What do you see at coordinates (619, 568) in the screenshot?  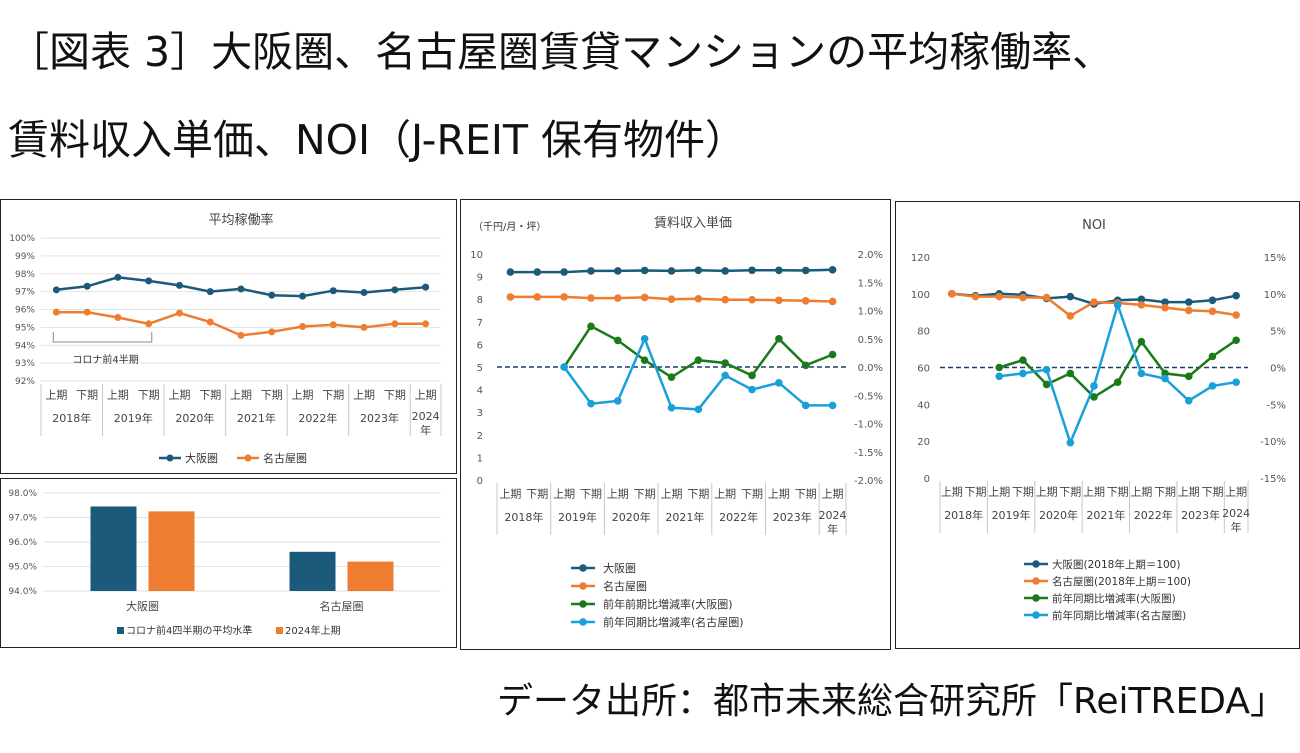 I see `legend-label: 大阪圏` at bounding box center [619, 568].